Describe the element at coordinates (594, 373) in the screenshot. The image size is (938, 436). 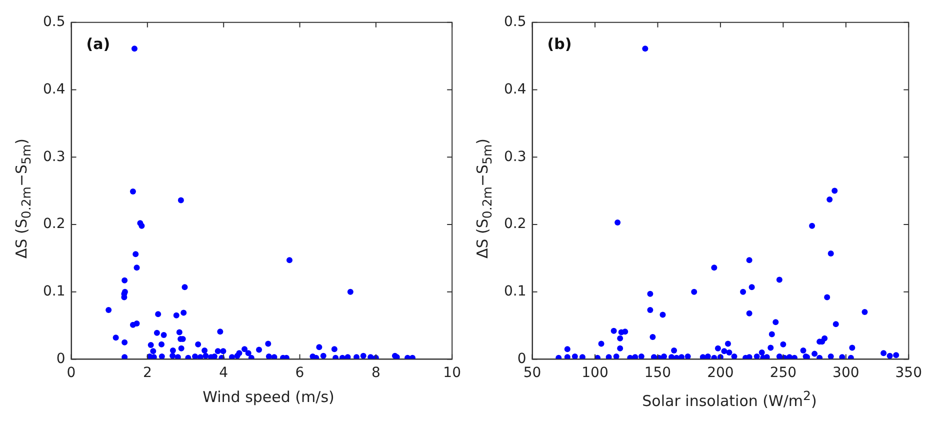
I see `x-tick-label: 100` at that location.